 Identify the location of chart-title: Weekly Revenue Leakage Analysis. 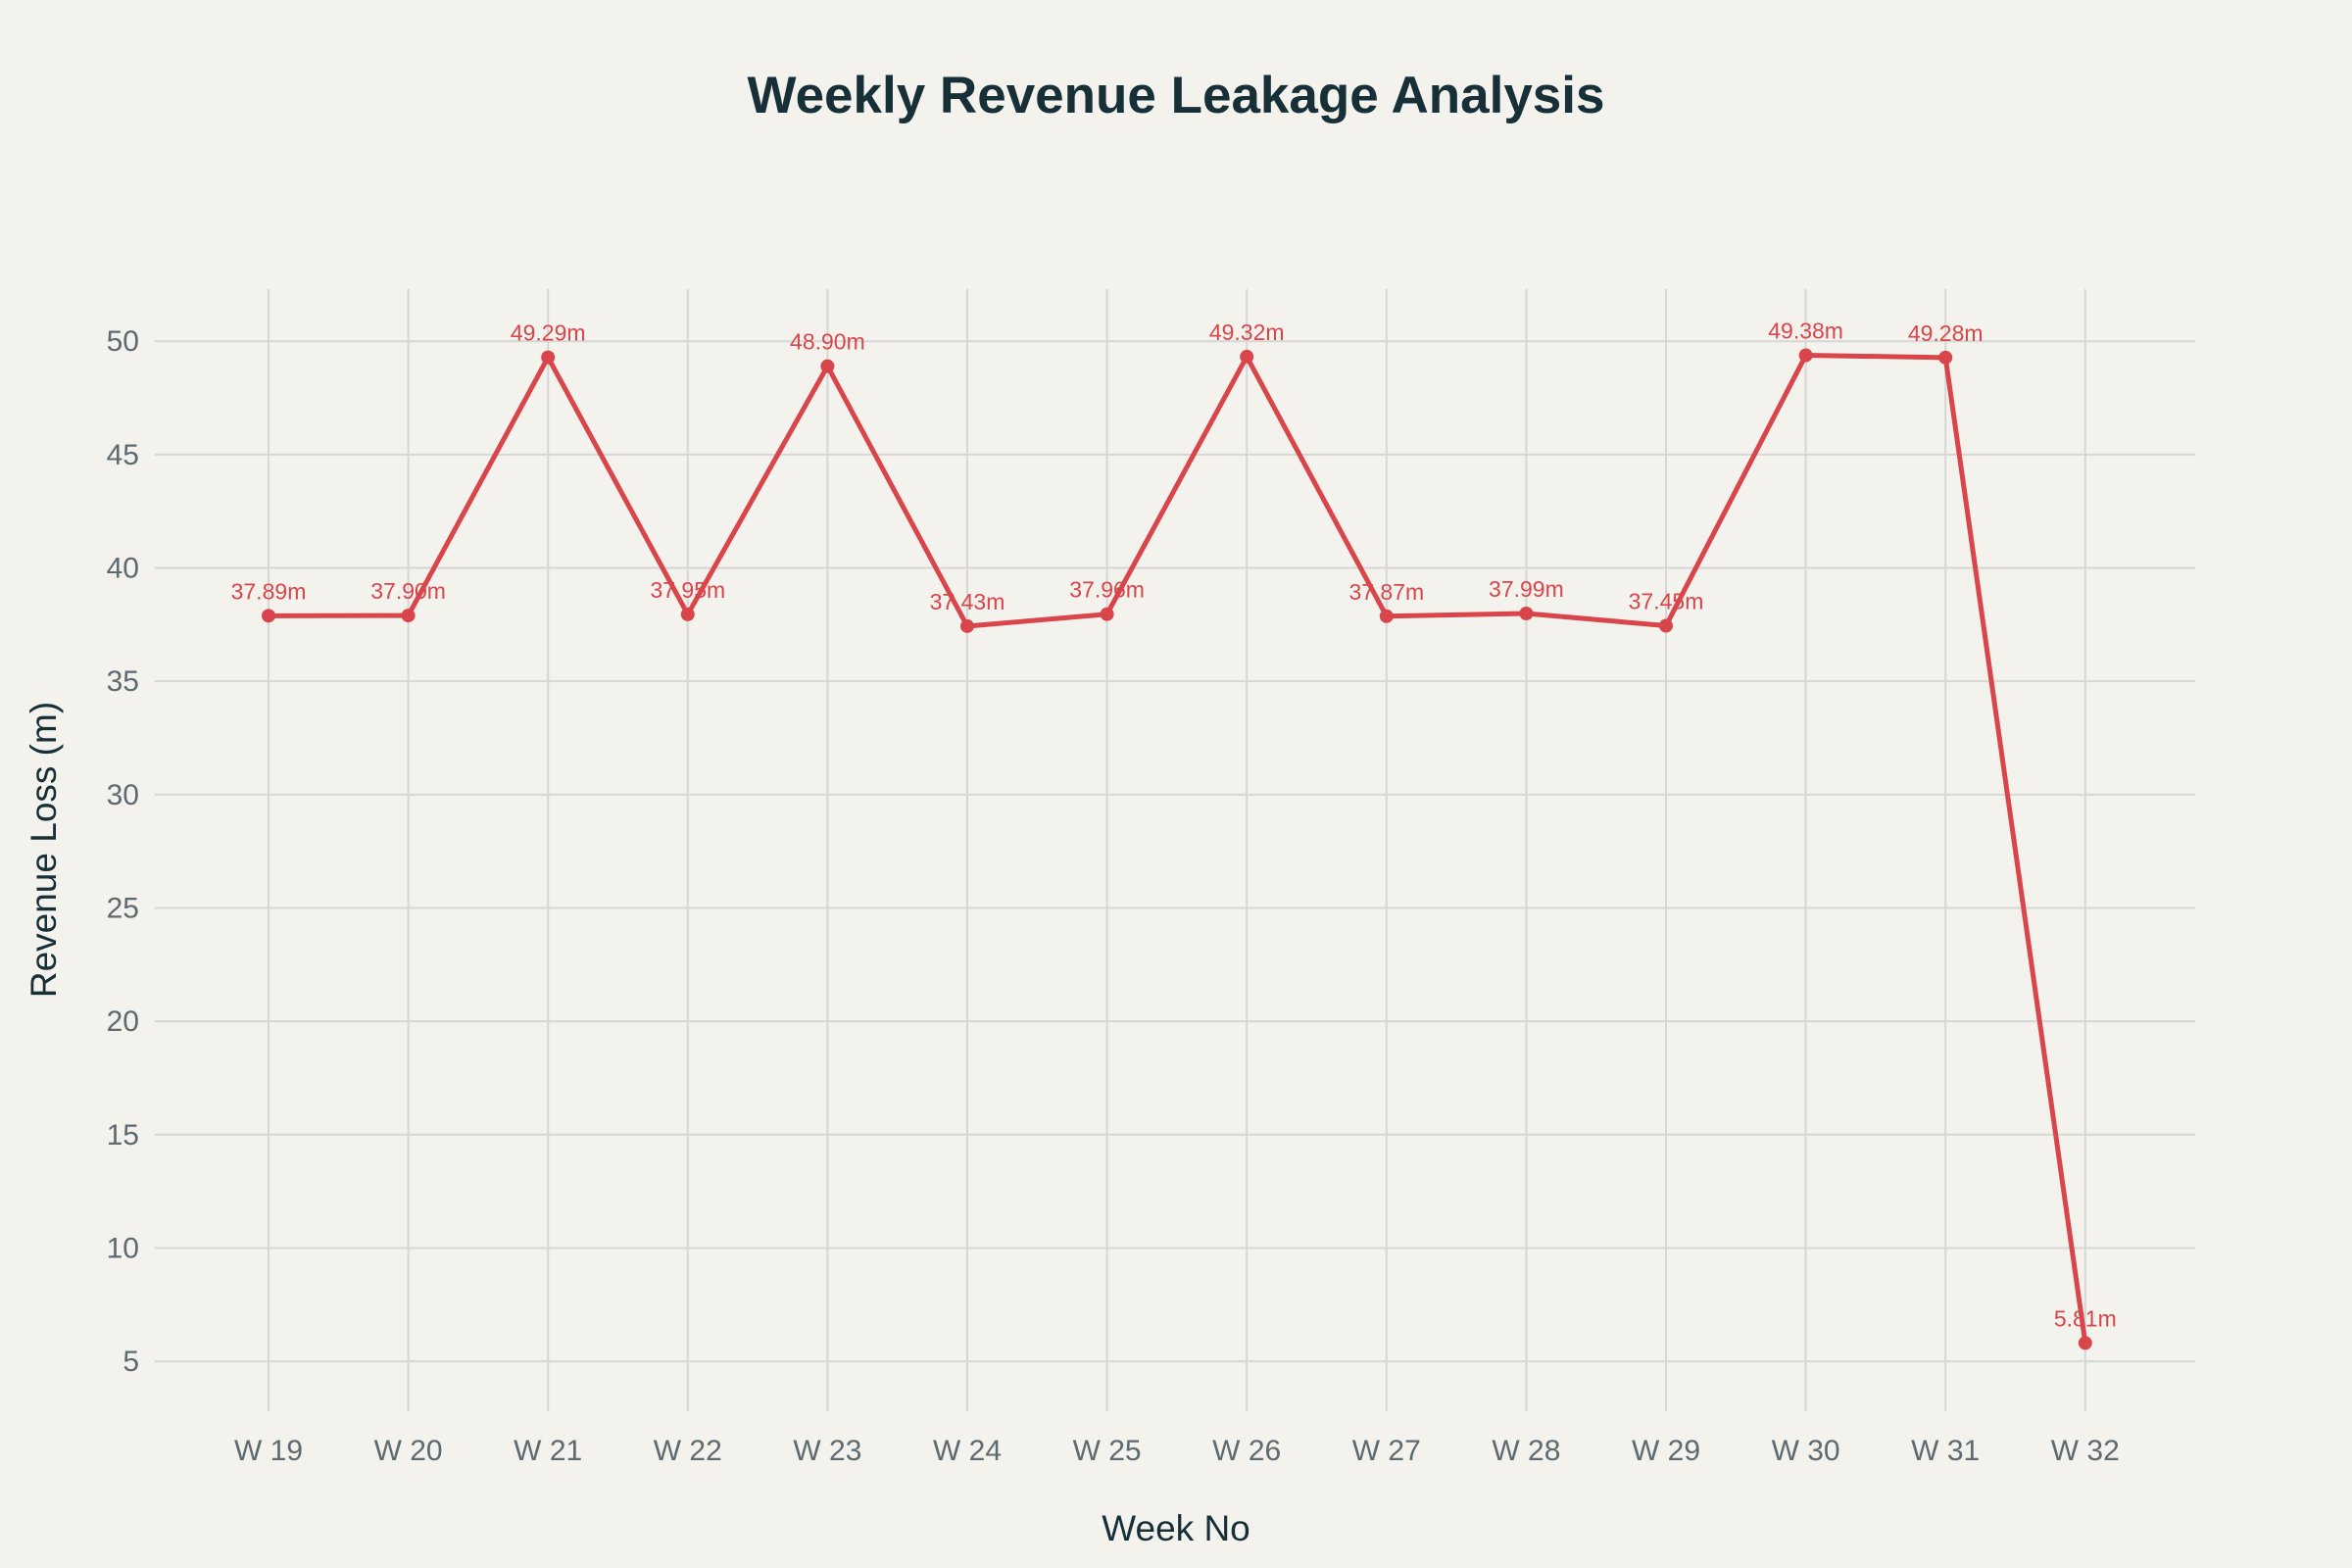
(1176, 95).